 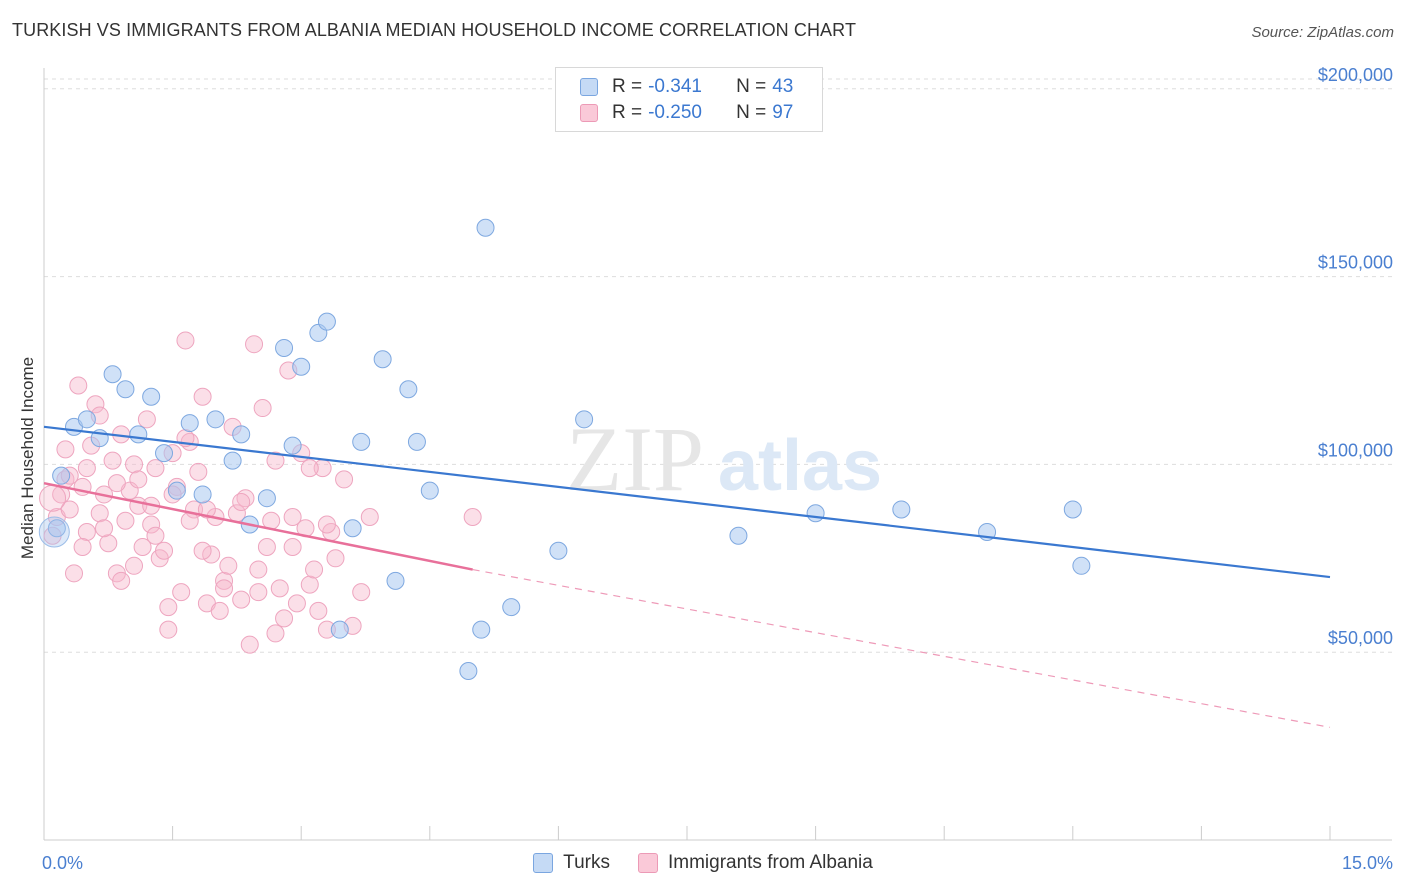 I want to click on y-tick-label: $50,000, so click(x=1360, y=638).